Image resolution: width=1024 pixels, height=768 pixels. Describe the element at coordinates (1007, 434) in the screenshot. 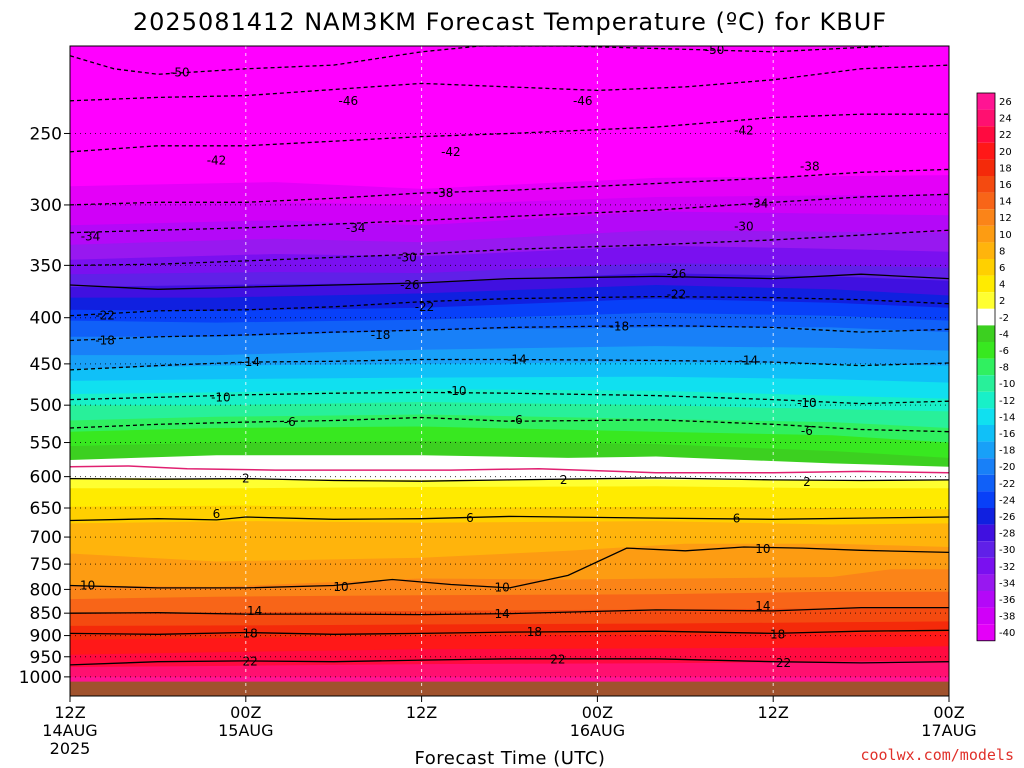

I see `colorbar-label: -16` at that location.